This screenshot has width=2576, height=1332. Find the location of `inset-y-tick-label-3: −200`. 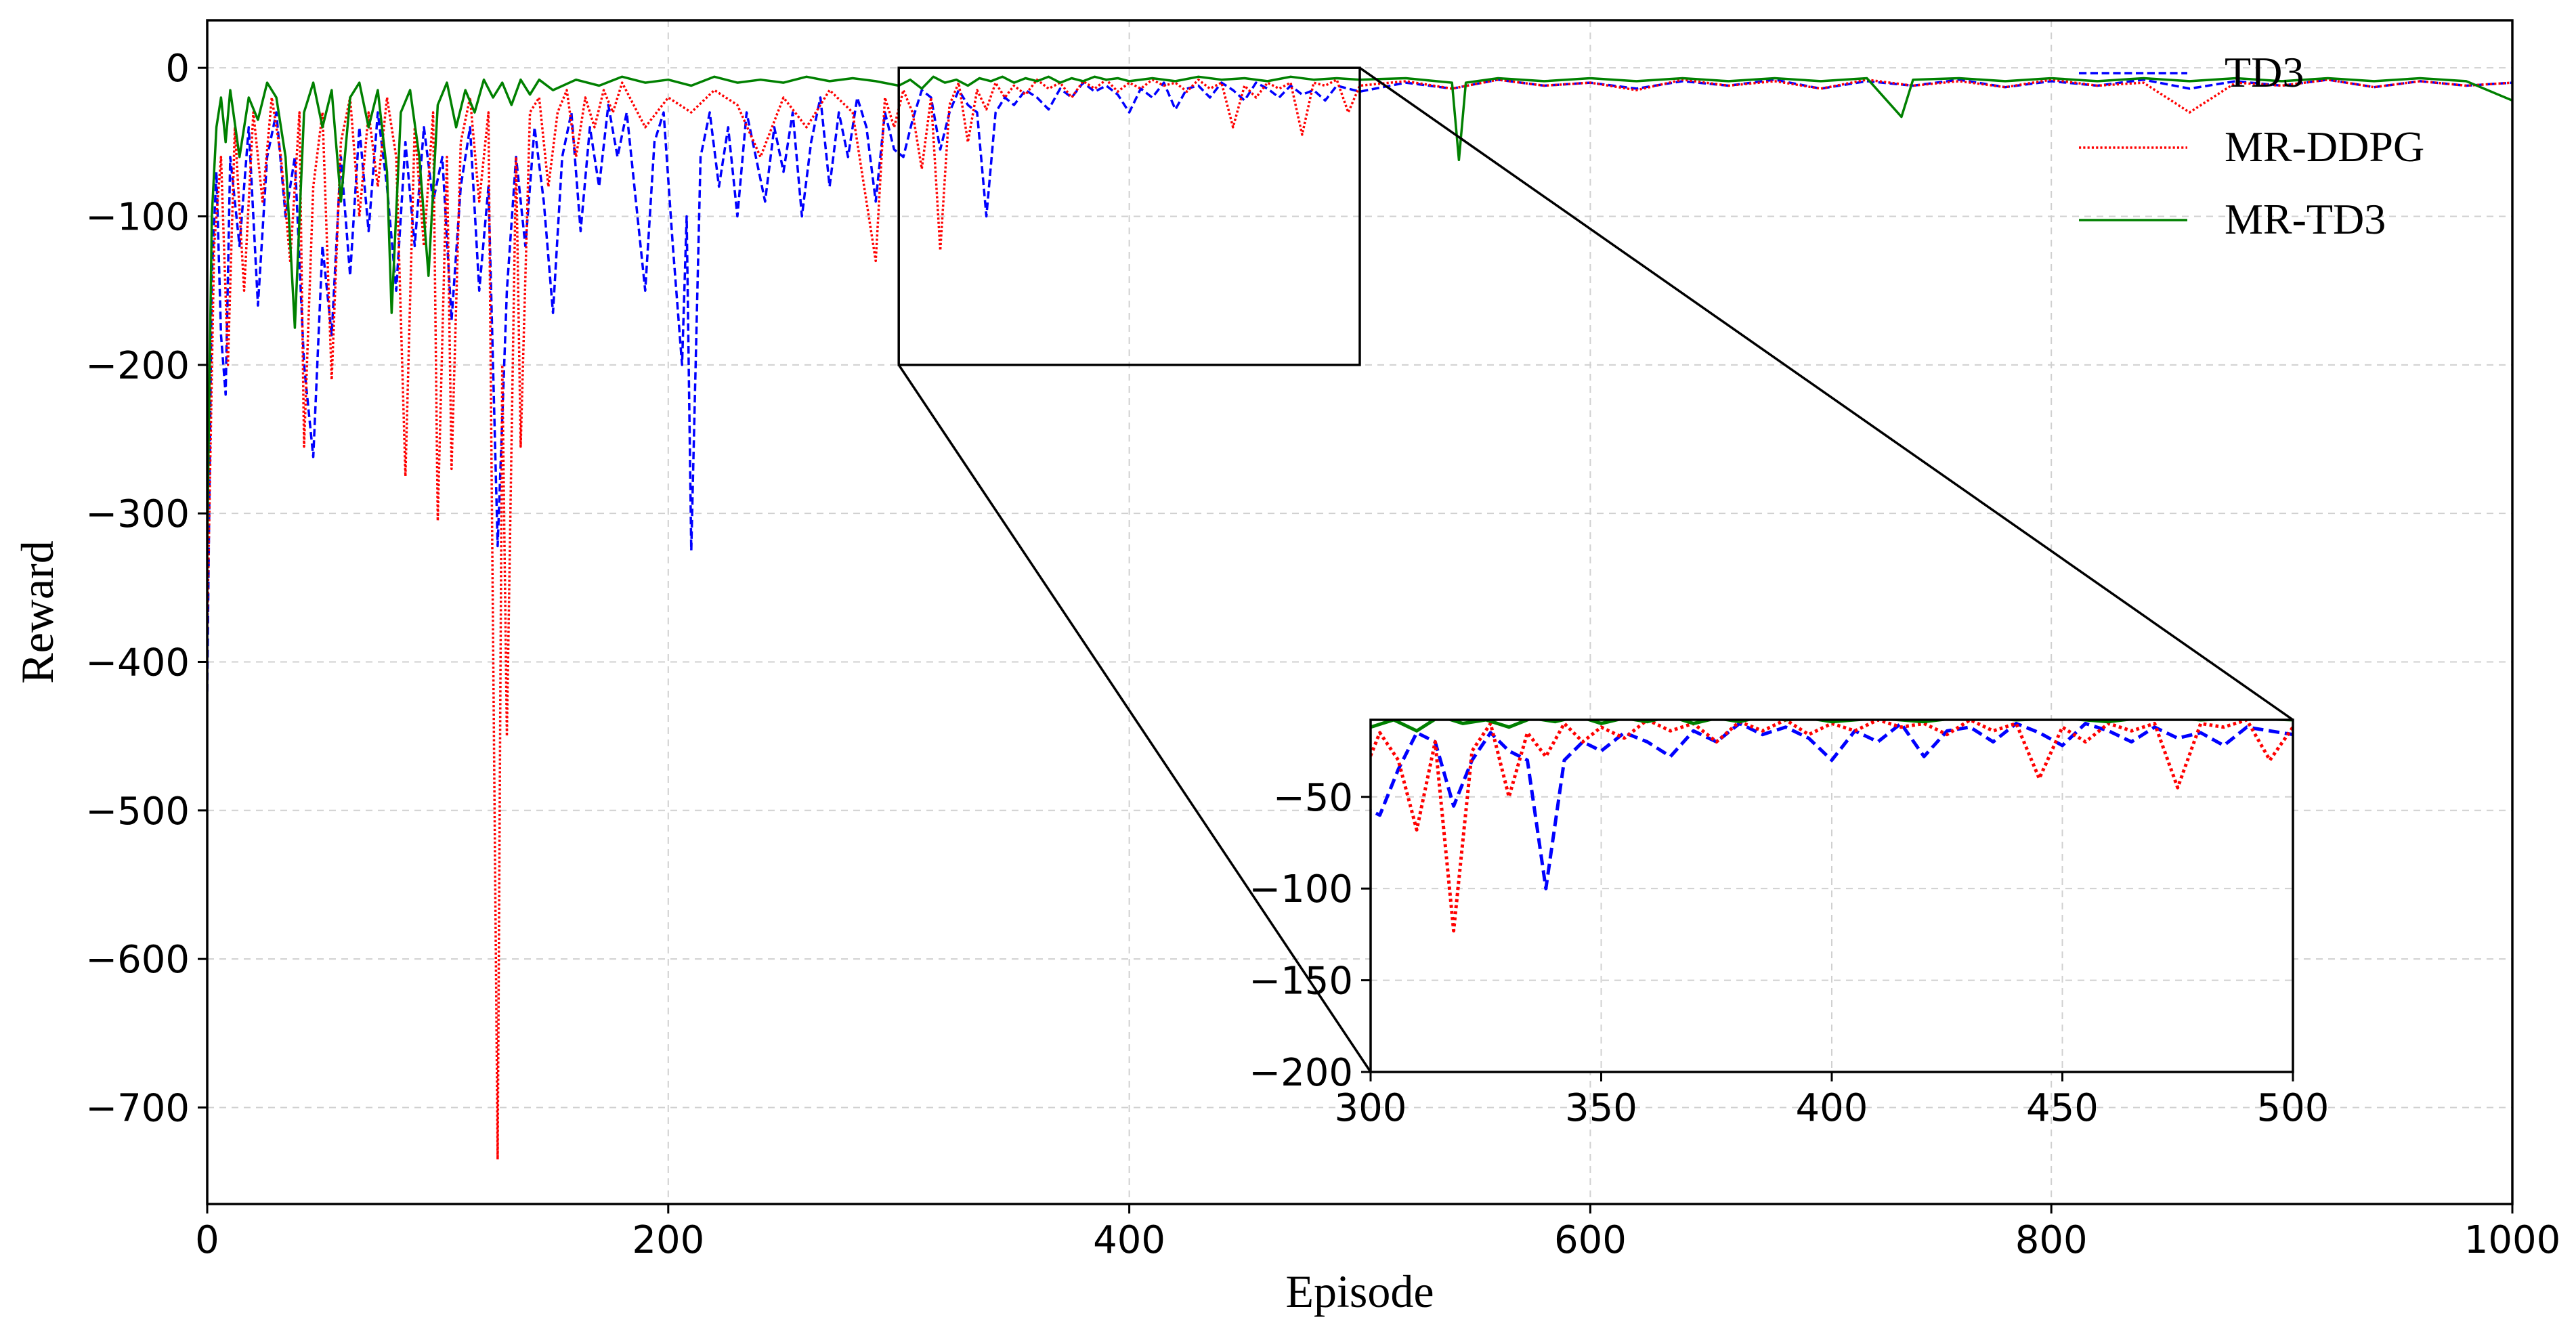

inset-y-tick-label-3: −200 is located at coordinates (1301, 1073).